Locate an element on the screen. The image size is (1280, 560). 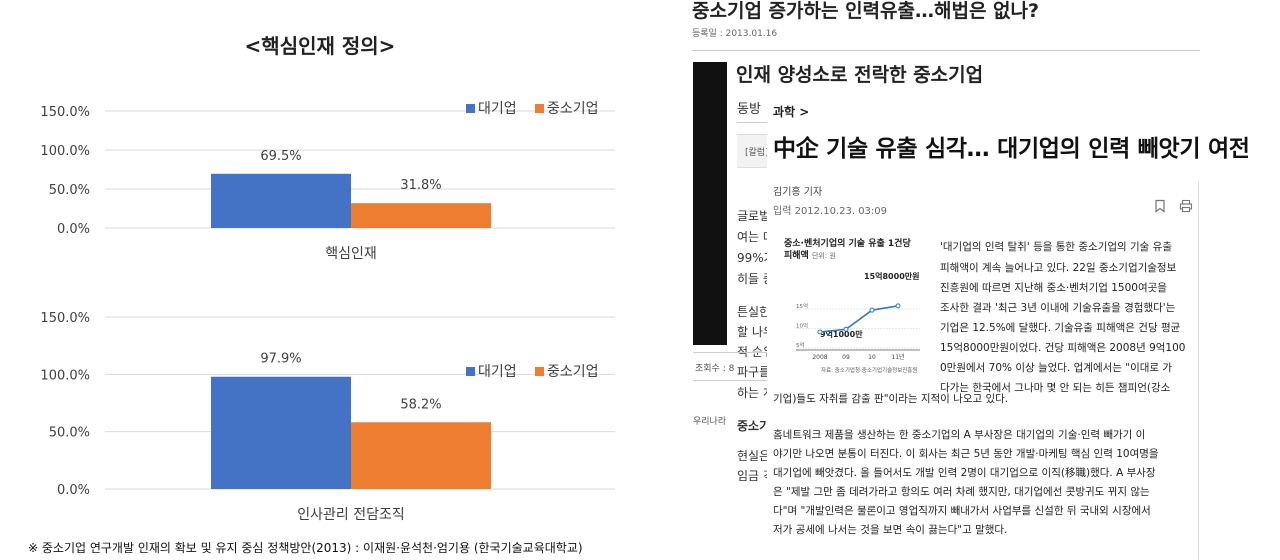
article3-body-line: 다가는 한국에서 그나마 몇 안 되는 히든 챔피언(강소 is located at coordinates (1055, 388).